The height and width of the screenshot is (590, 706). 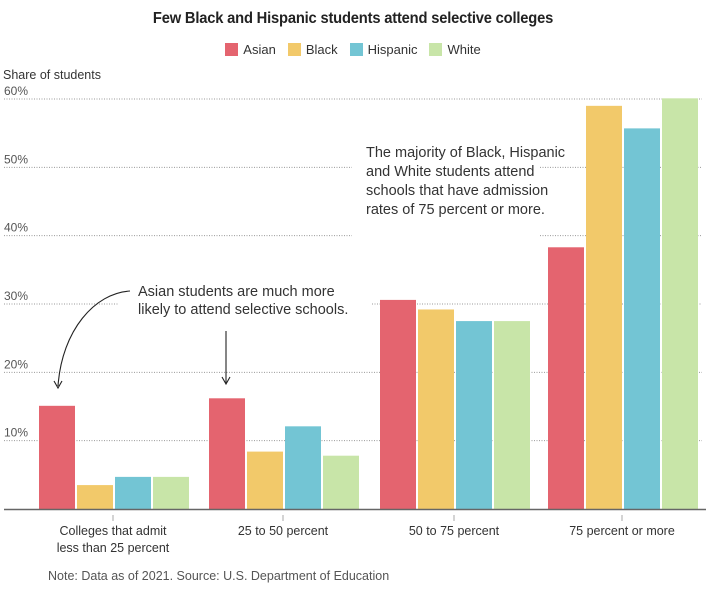 I want to click on legend-item-asian: Asian, so click(x=250, y=49).